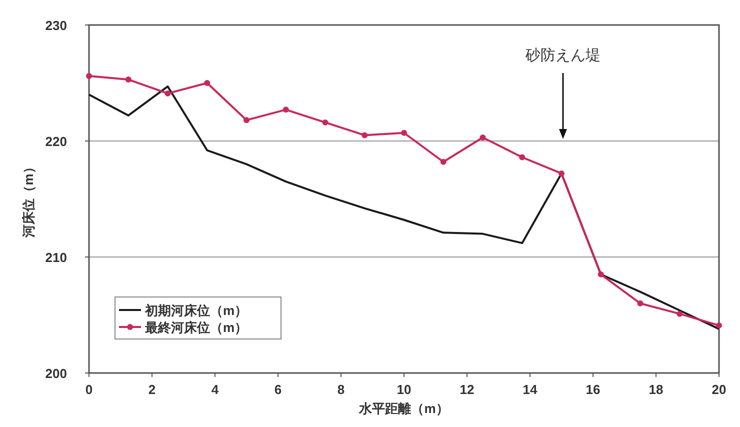 Image resolution: width=740 pixels, height=427 pixels. I want to click on y-tick-label: 220, so click(56, 141).